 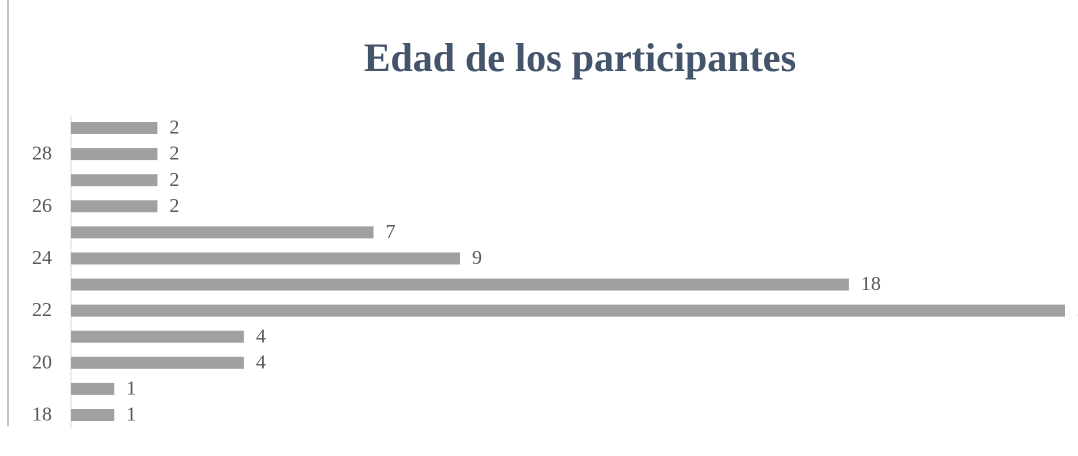 I want to click on data-label: 18, so click(x=871, y=284).